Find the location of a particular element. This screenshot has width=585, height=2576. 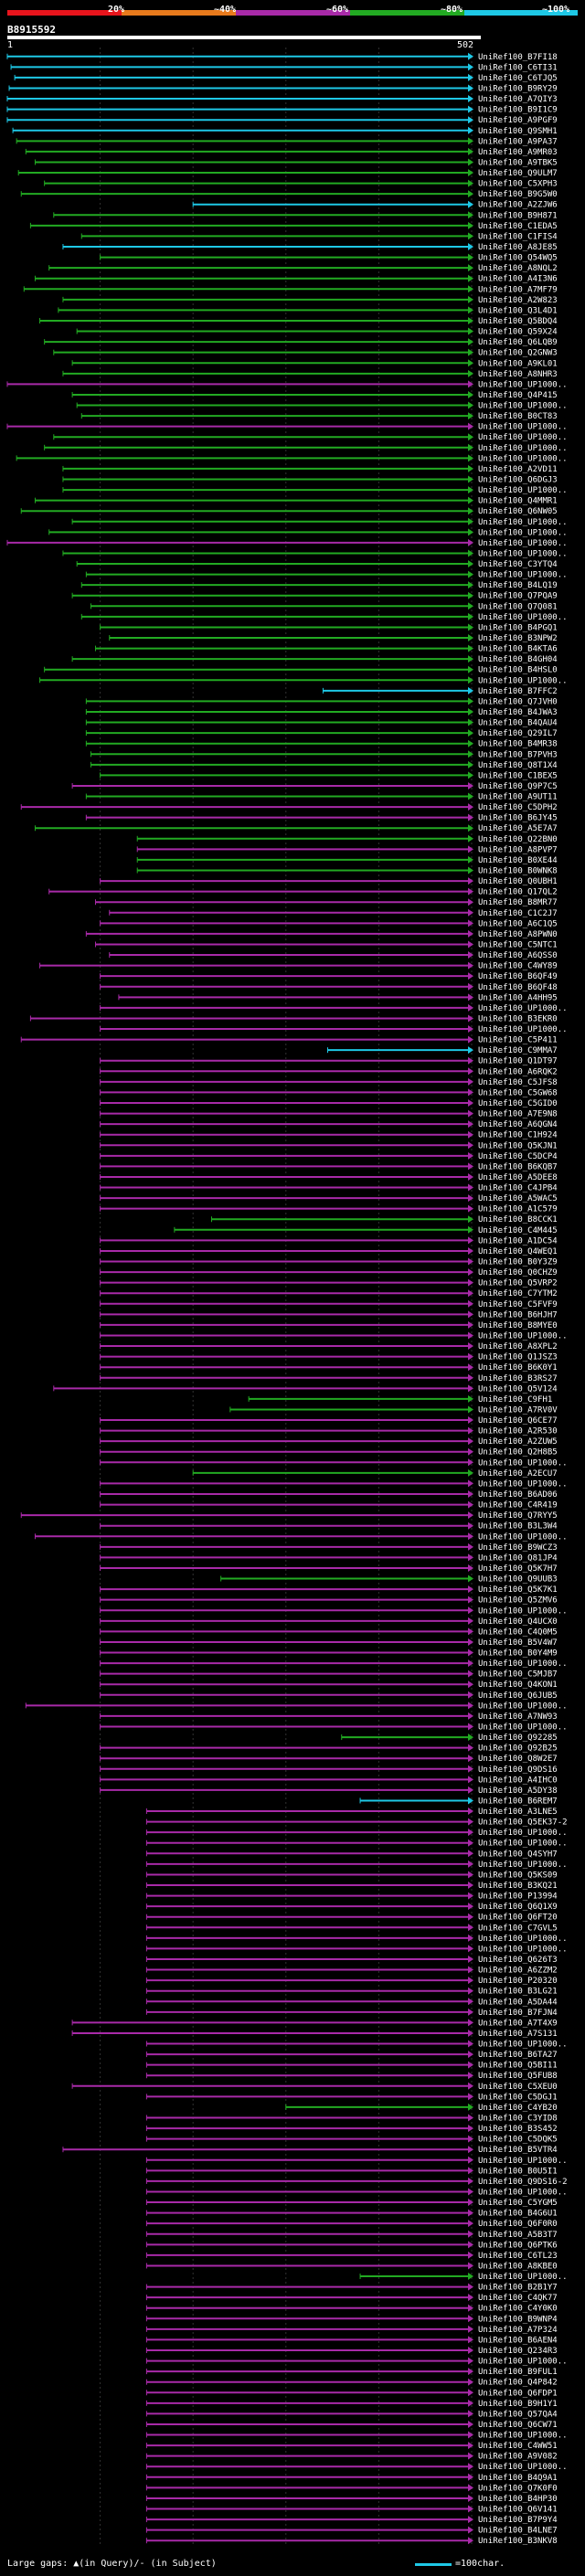

hit-row: UniRef100_A9MR03 is located at coordinates (291, 152).